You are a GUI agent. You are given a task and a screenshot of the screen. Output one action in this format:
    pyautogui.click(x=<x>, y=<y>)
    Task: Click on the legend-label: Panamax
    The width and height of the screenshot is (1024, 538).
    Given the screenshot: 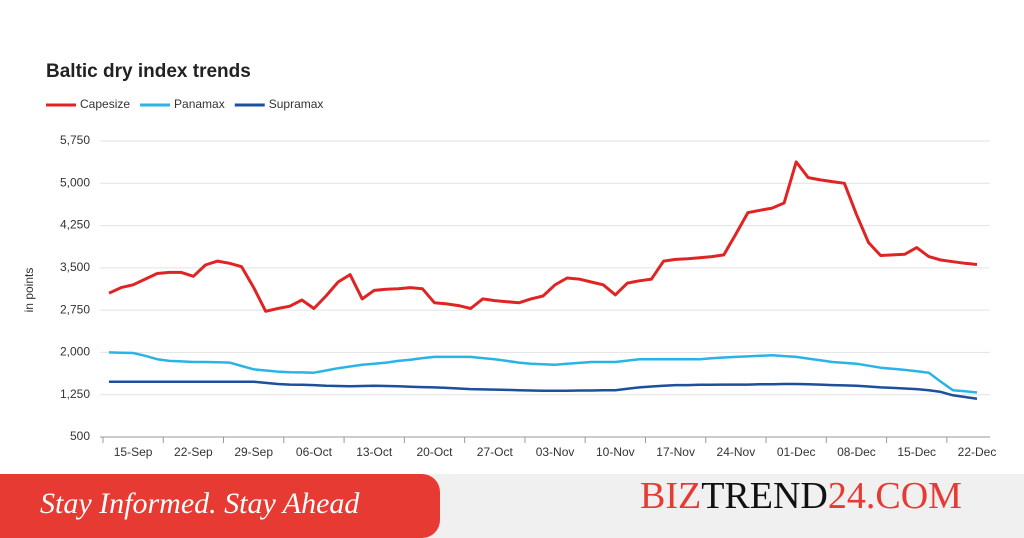 What is the action you would take?
    pyautogui.click(x=199, y=104)
    